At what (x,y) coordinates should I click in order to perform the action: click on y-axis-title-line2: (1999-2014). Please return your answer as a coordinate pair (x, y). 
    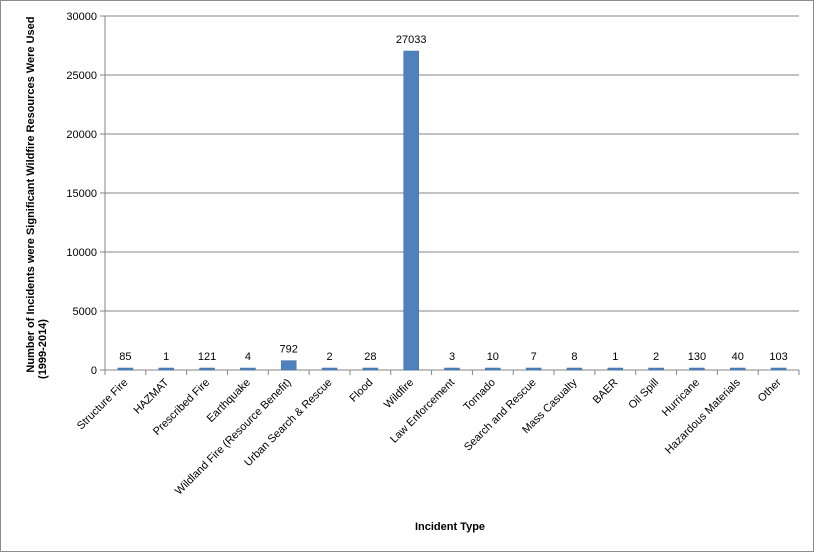
    Looking at the image, I should click on (43, 349).